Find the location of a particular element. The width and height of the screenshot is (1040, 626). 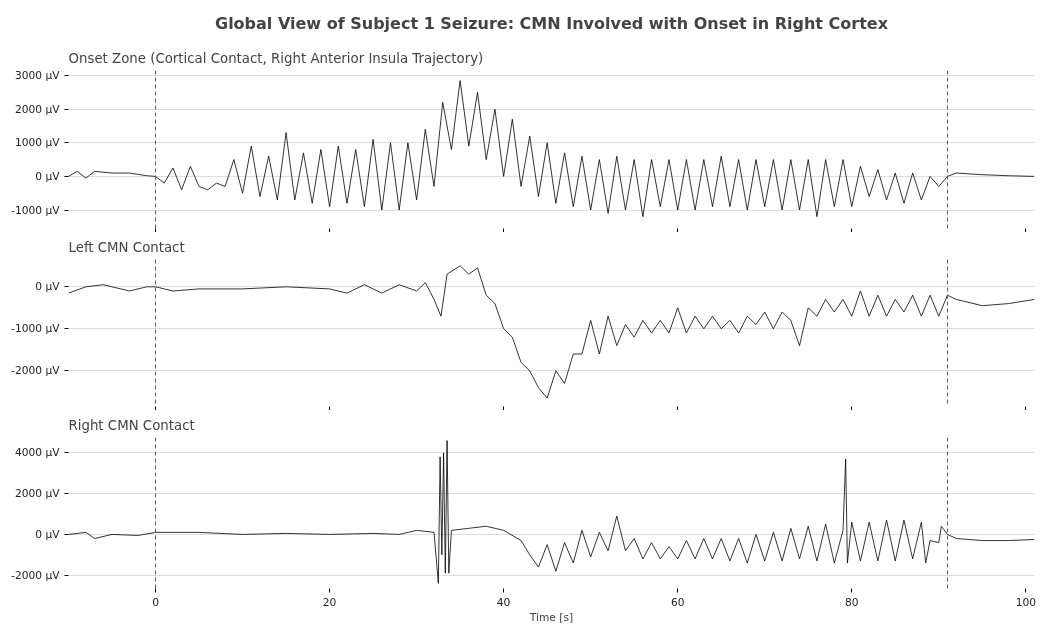

x-tick-label: 100 is located at coordinates (1026, 602).